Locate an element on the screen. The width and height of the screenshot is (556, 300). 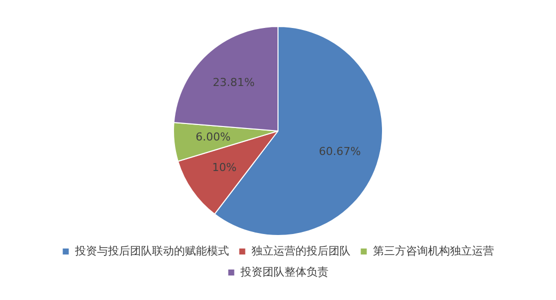
legend-label: 独立运营的投后团队 is located at coordinates (300, 251).